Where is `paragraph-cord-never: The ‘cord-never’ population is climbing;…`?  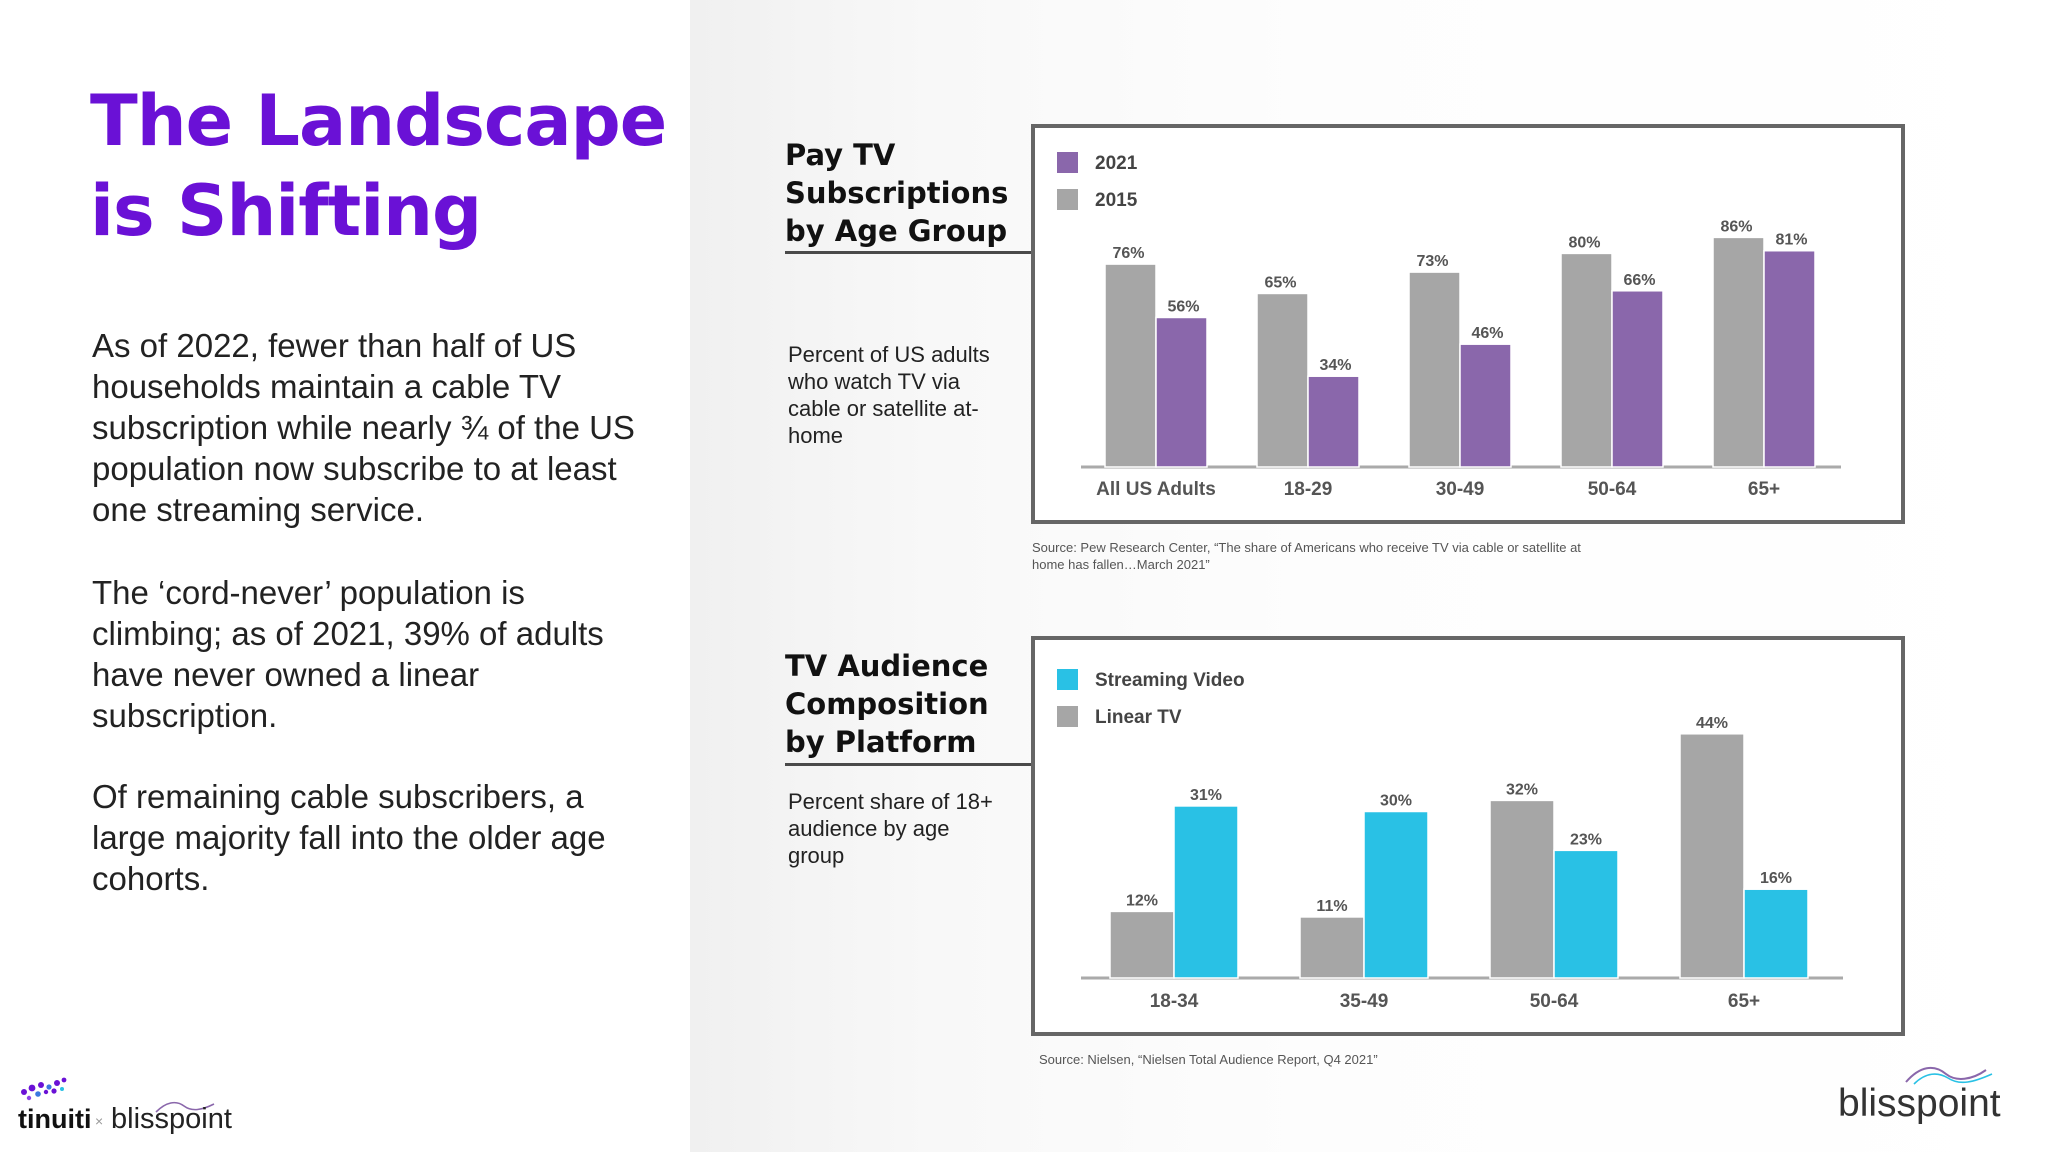 paragraph-cord-never: The ‘cord-never’ population is climbing;… is located at coordinates (348, 654).